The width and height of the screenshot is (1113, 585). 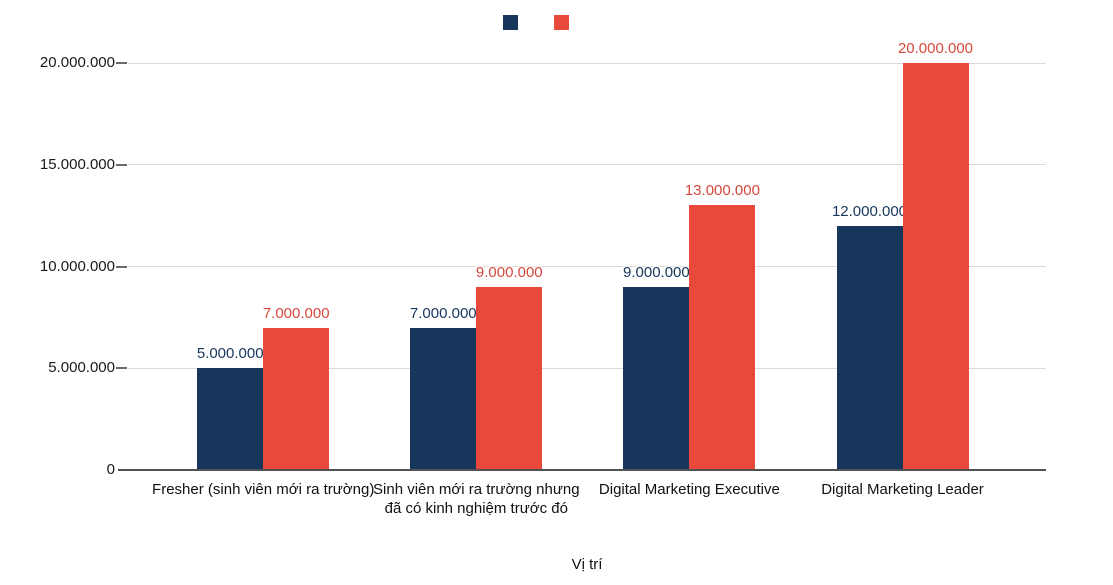 What do you see at coordinates (689, 489) in the screenshot?
I see `category-label-2: Digital Marketing Executive` at bounding box center [689, 489].